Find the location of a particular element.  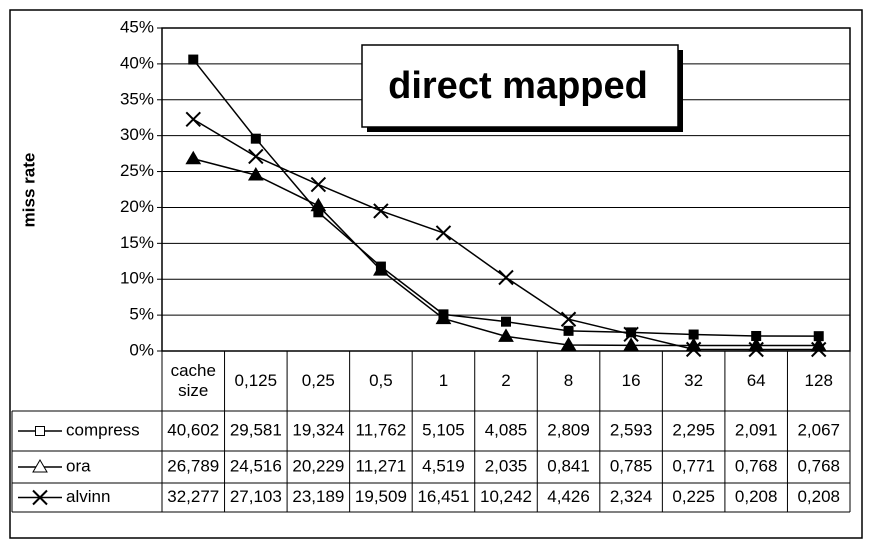

legend-label: ora is located at coordinates (78, 465).